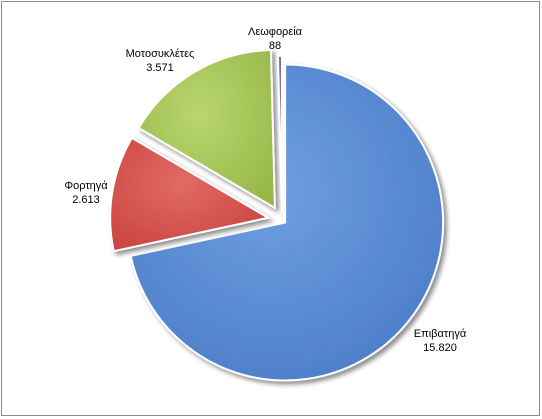 The height and width of the screenshot is (419, 542). What do you see at coordinates (275, 46) in the screenshot?
I see `slice-label-value-4: 88` at bounding box center [275, 46].